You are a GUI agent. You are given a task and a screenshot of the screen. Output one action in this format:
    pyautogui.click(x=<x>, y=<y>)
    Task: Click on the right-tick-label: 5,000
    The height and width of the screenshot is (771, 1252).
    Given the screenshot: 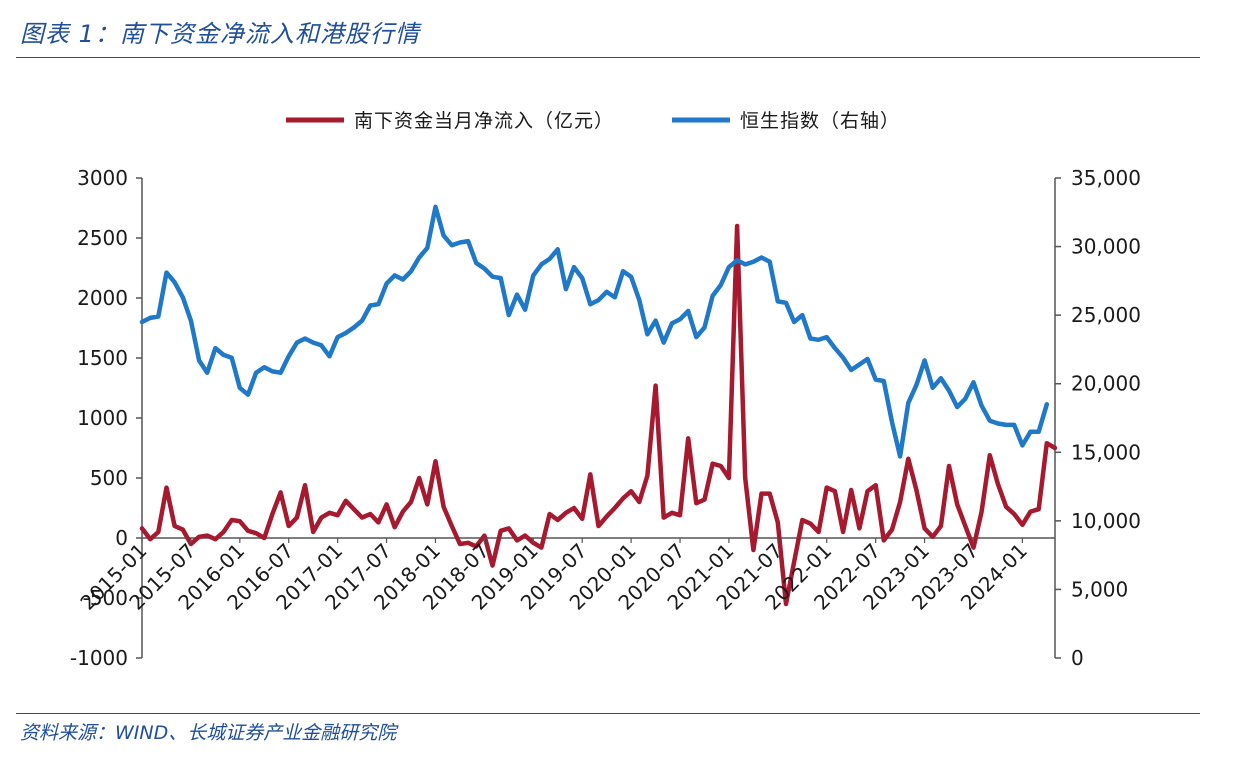 What is the action you would take?
    pyautogui.click(x=1099, y=589)
    